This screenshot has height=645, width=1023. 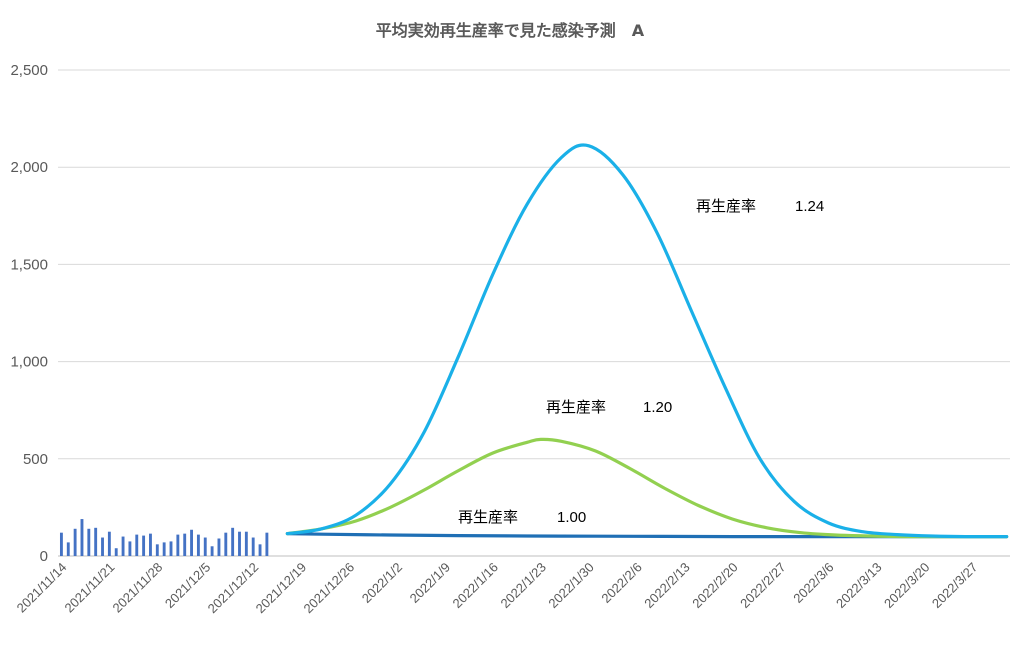 I want to click on y-tick-label: 2,000, so click(x=29, y=167).